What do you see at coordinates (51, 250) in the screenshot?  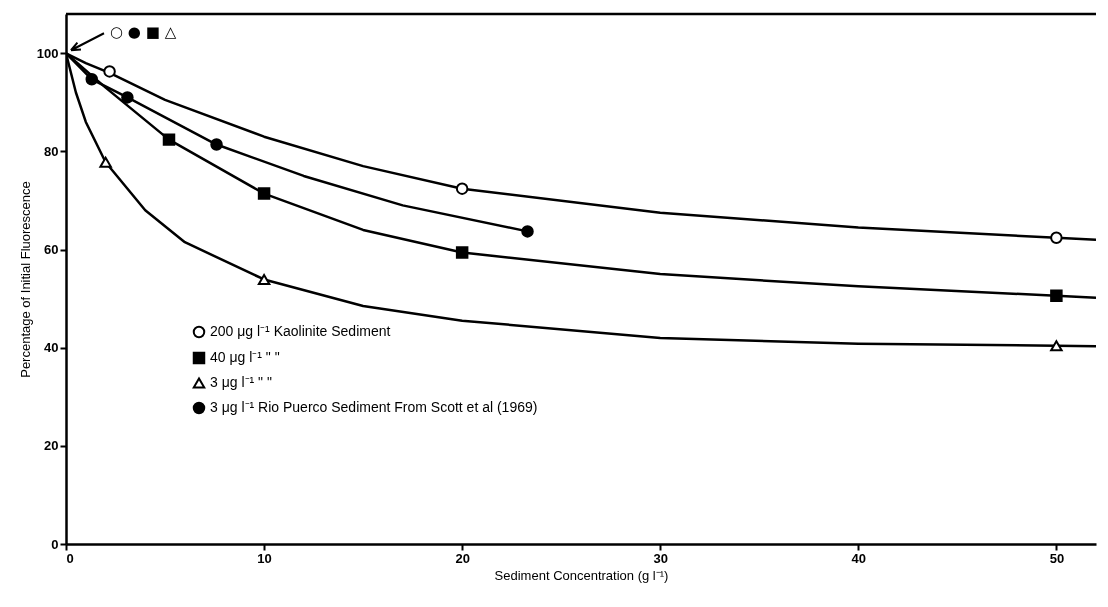 I see `y-tick-label: 60` at bounding box center [51, 250].